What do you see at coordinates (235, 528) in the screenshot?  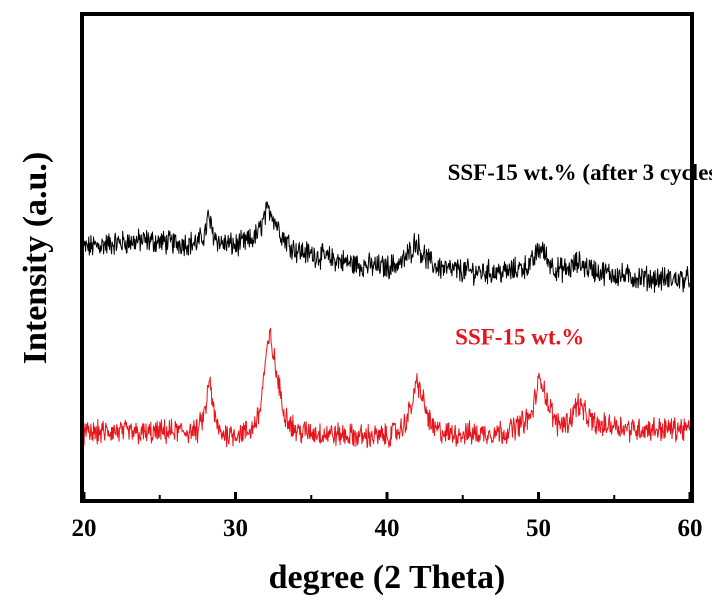 I see `x-tick-label: 30` at bounding box center [235, 528].